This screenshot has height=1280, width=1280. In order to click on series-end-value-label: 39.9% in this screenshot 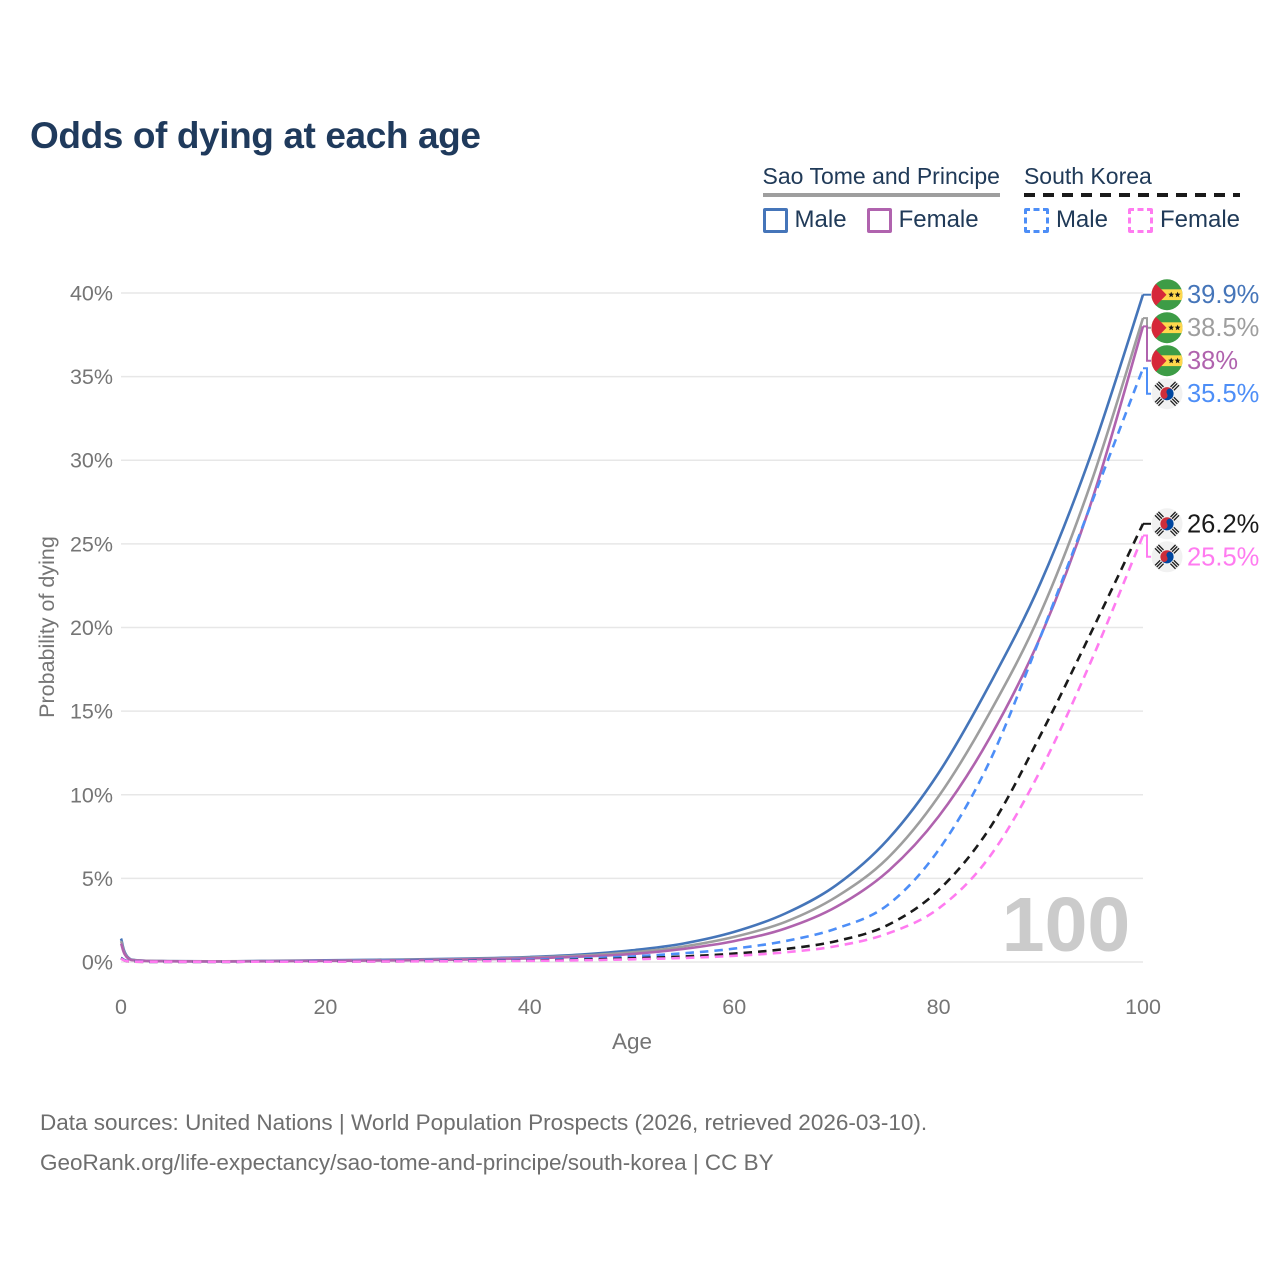, I will do `click(1223, 295)`.